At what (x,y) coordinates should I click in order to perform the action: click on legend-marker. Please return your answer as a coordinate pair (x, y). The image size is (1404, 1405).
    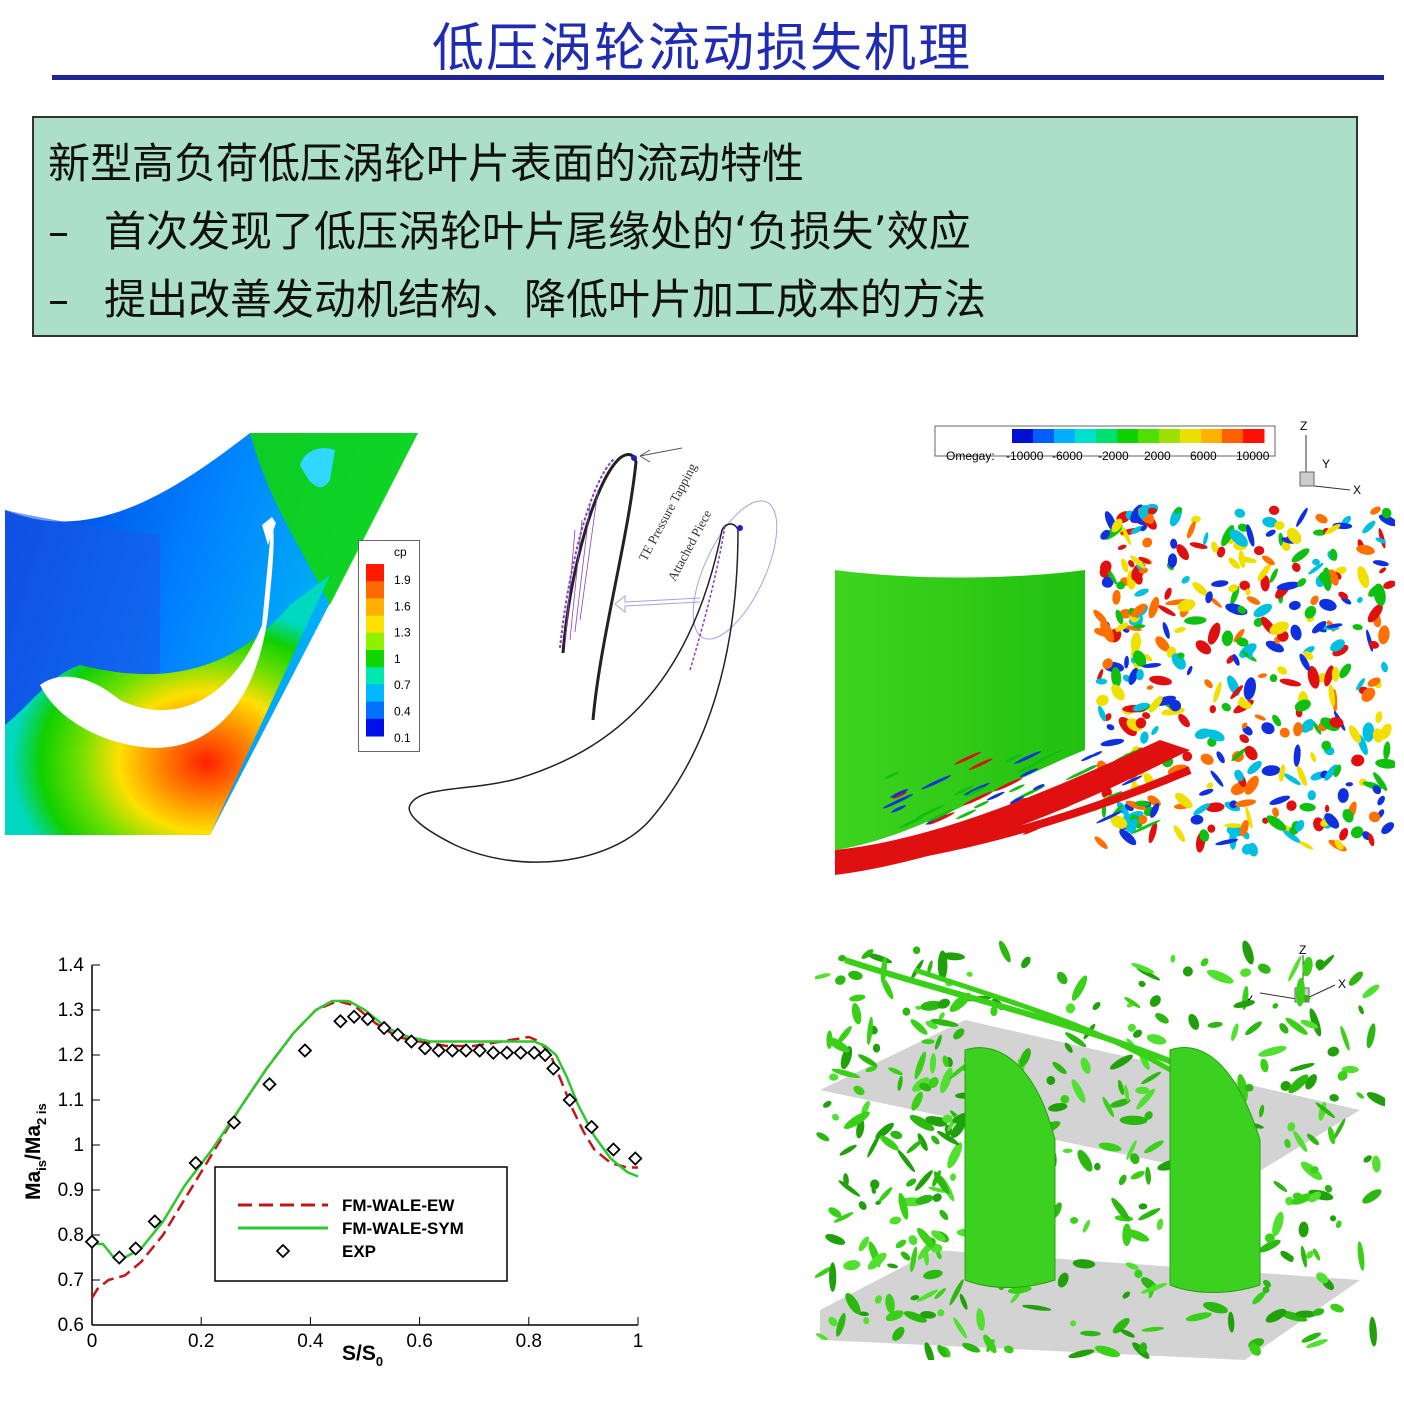
    Looking at the image, I should click on (283, 1251).